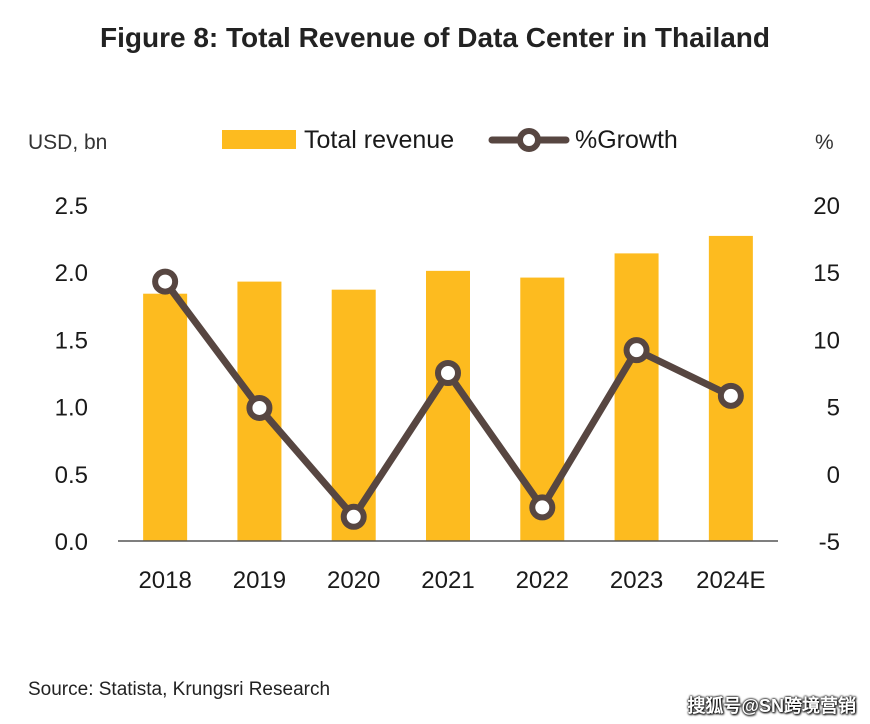 The image size is (870, 724). I want to click on right-tick-label: 0, so click(833, 475).